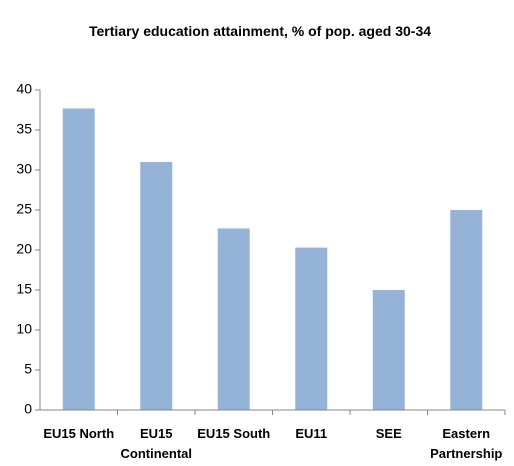 The height and width of the screenshot is (466, 514). Describe the element at coordinates (24, 209) in the screenshot. I see `y-tick-label: 25` at that location.